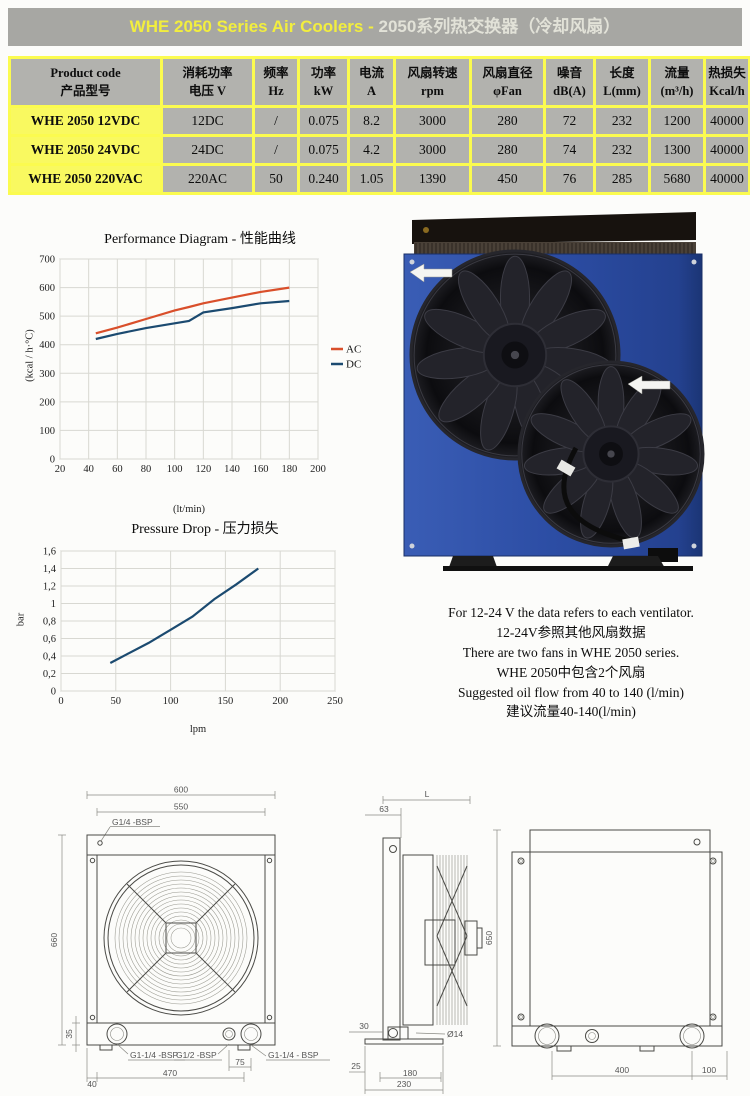  Describe the element at coordinates (404, 1084) in the screenshot. I see `dim-label-230: 230` at that location.